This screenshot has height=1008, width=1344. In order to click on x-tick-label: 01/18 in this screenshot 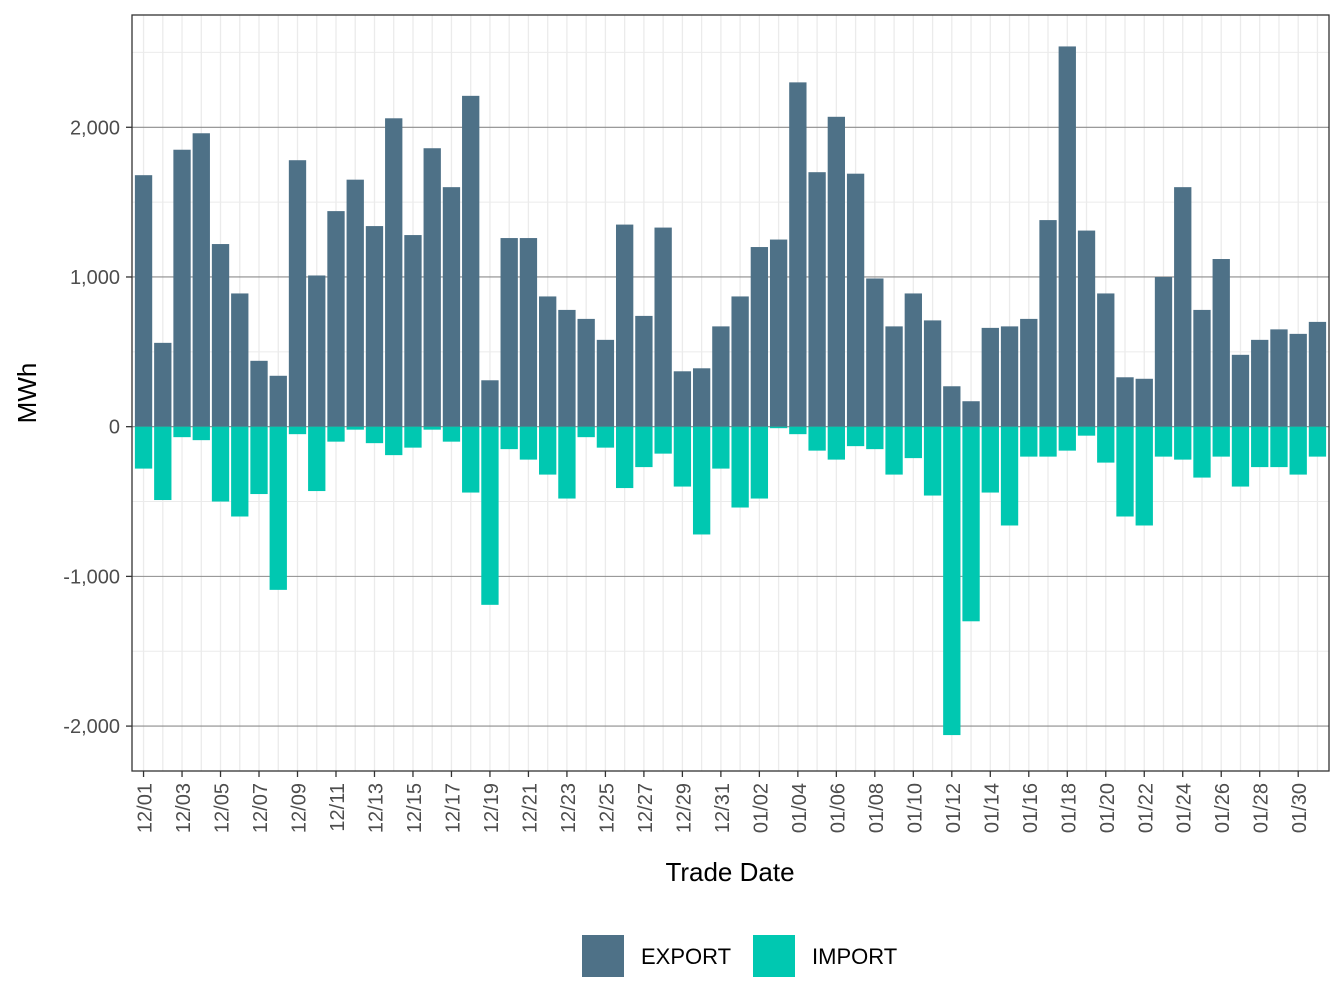, I will do `click(1069, 808)`.